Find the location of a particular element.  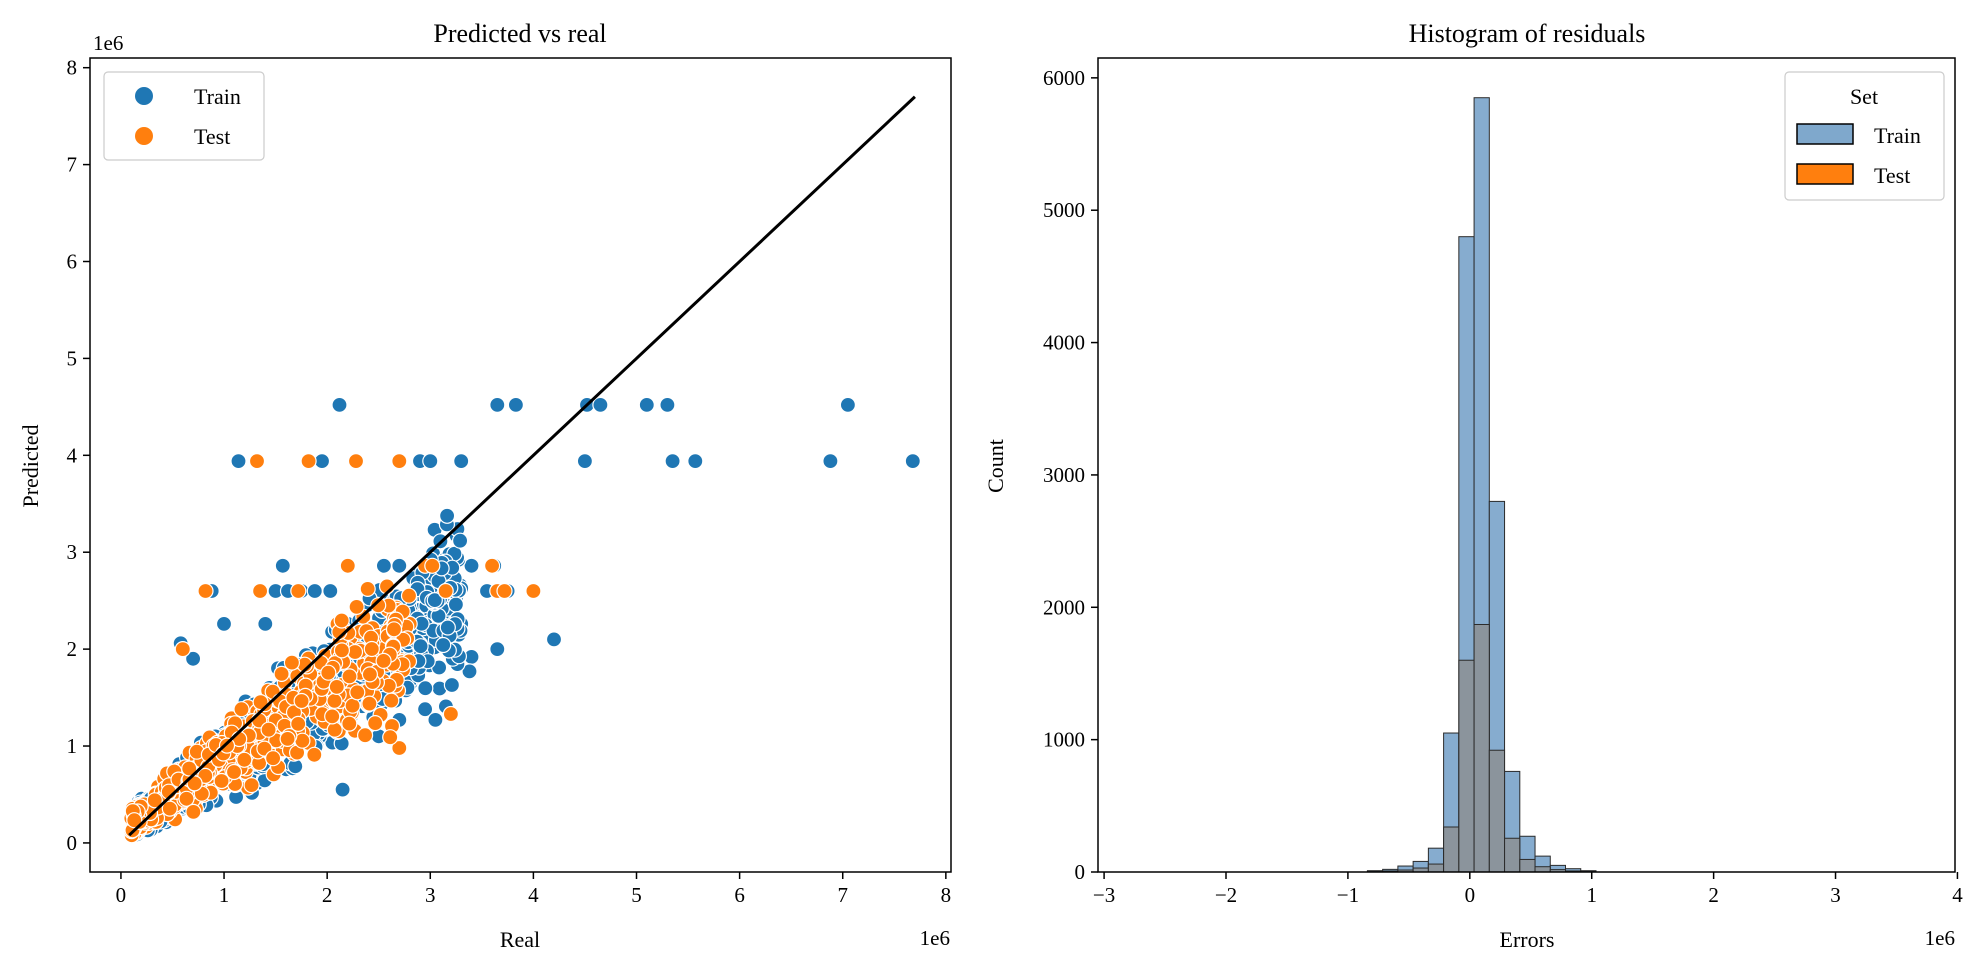

histogram-legend-title: Set is located at coordinates (1864, 96).